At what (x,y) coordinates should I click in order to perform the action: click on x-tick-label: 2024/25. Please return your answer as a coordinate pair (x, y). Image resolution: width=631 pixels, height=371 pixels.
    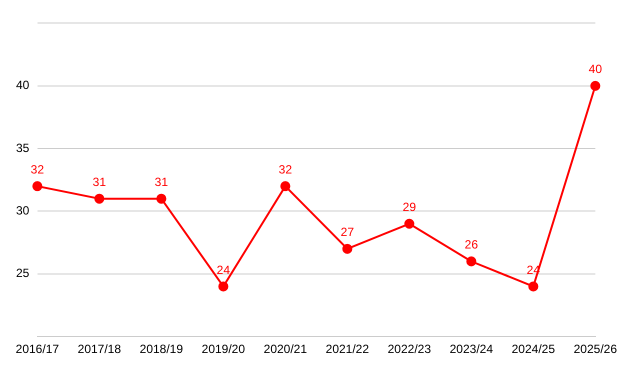
    Looking at the image, I should click on (534, 349).